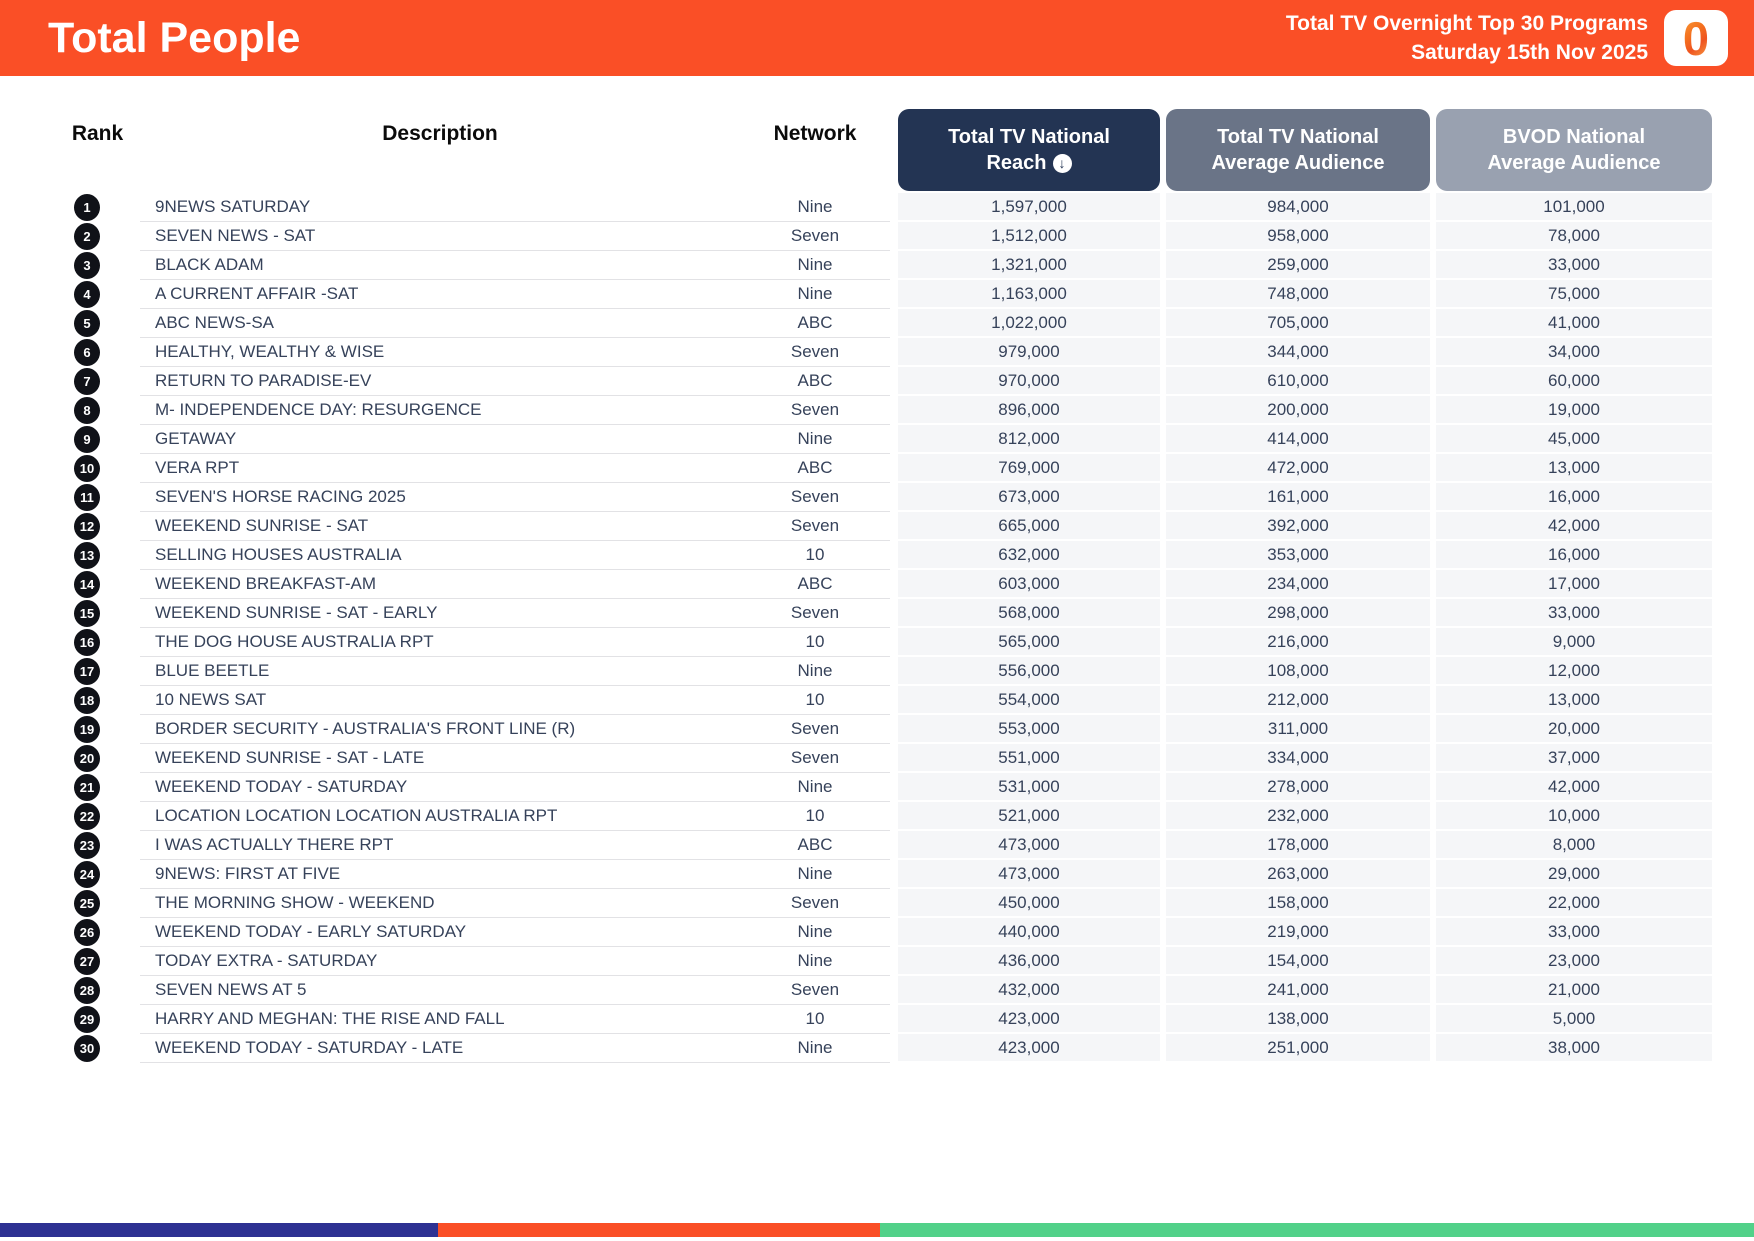  What do you see at coordinates (1574, 236) in the screenshot?
I see `bvod-average-audience-cell: 78,000` at bounding box center [1574, 236].